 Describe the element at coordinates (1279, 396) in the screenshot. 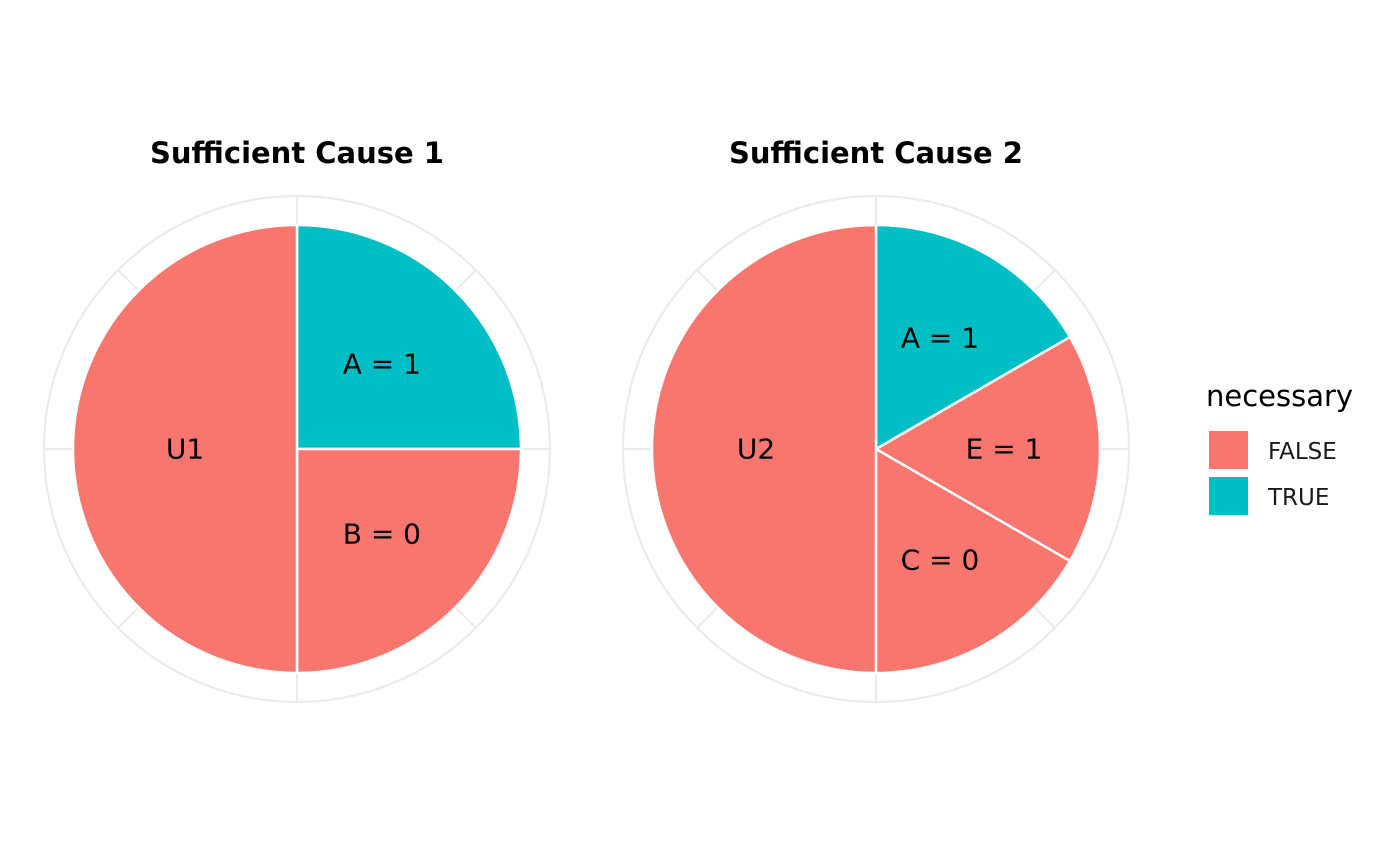

I see `legend-title: necessary` at that location.